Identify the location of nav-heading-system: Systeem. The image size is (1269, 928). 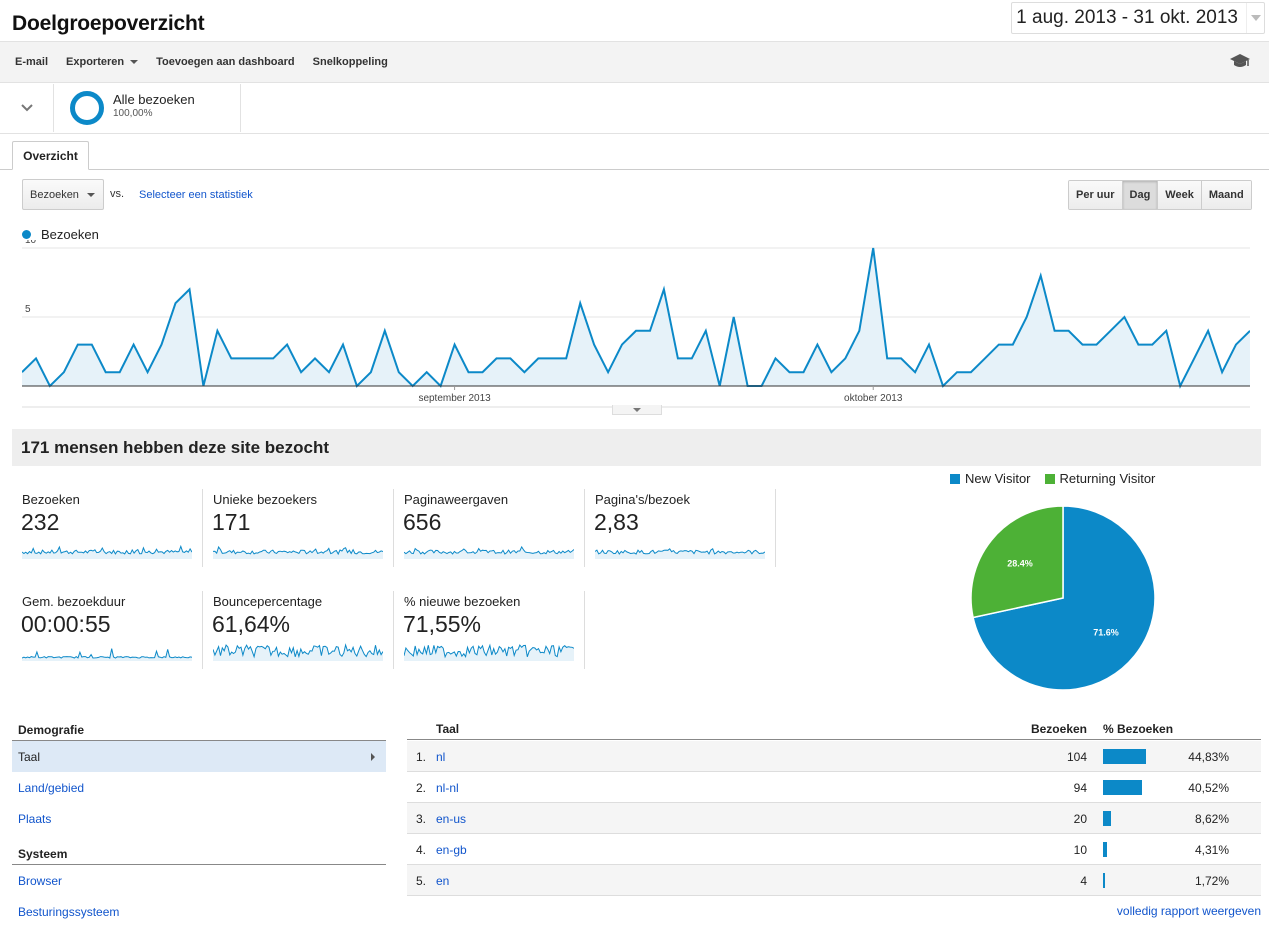
(43, 854).